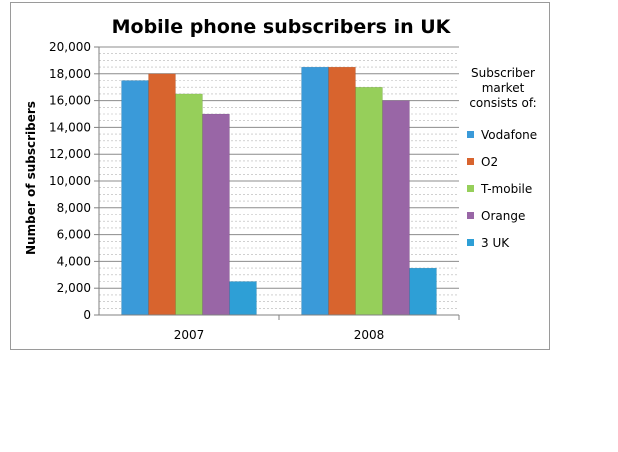 Image resolution: width=618 pixels, height=452 pixels. Describe the element at coordinates (70, 127) in the screenshot. I see `y-tick-label: 14,000` at that location.